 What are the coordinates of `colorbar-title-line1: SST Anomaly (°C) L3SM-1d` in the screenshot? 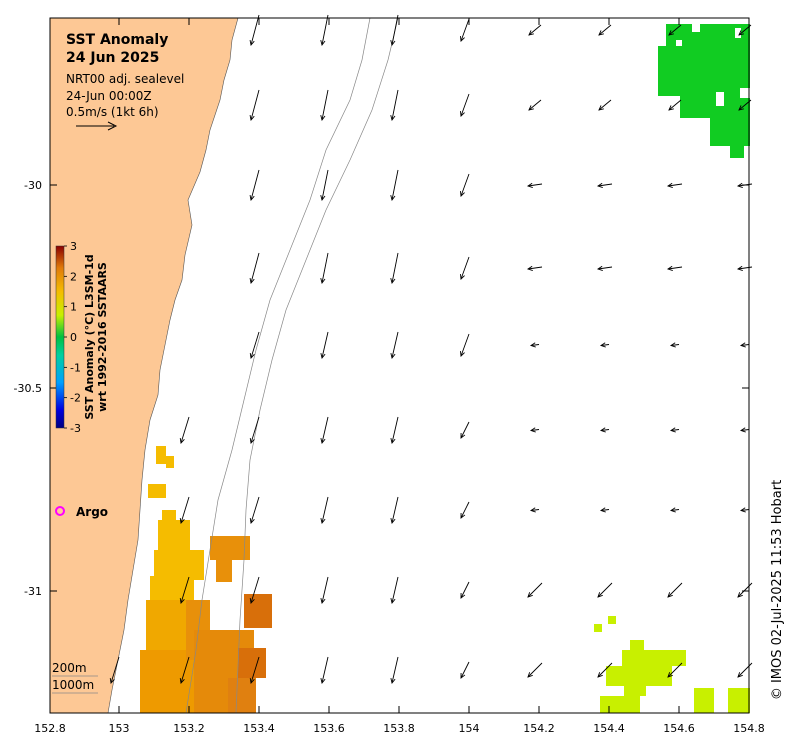 It's located at (89, 336).